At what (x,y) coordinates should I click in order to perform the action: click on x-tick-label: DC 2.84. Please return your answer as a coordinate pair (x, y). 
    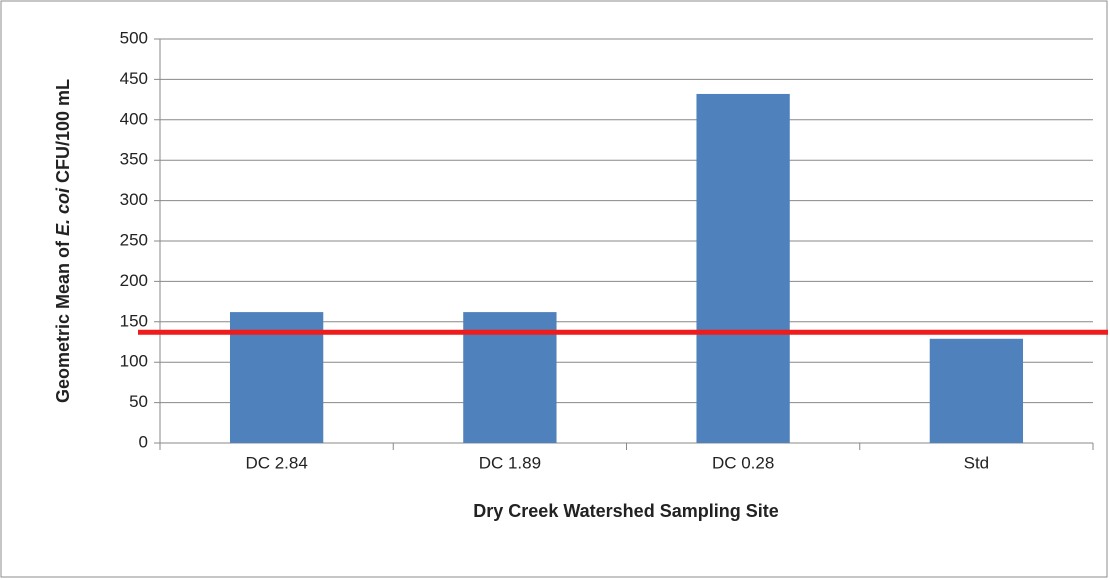
    Looking at the image, I should click on (276, 462).